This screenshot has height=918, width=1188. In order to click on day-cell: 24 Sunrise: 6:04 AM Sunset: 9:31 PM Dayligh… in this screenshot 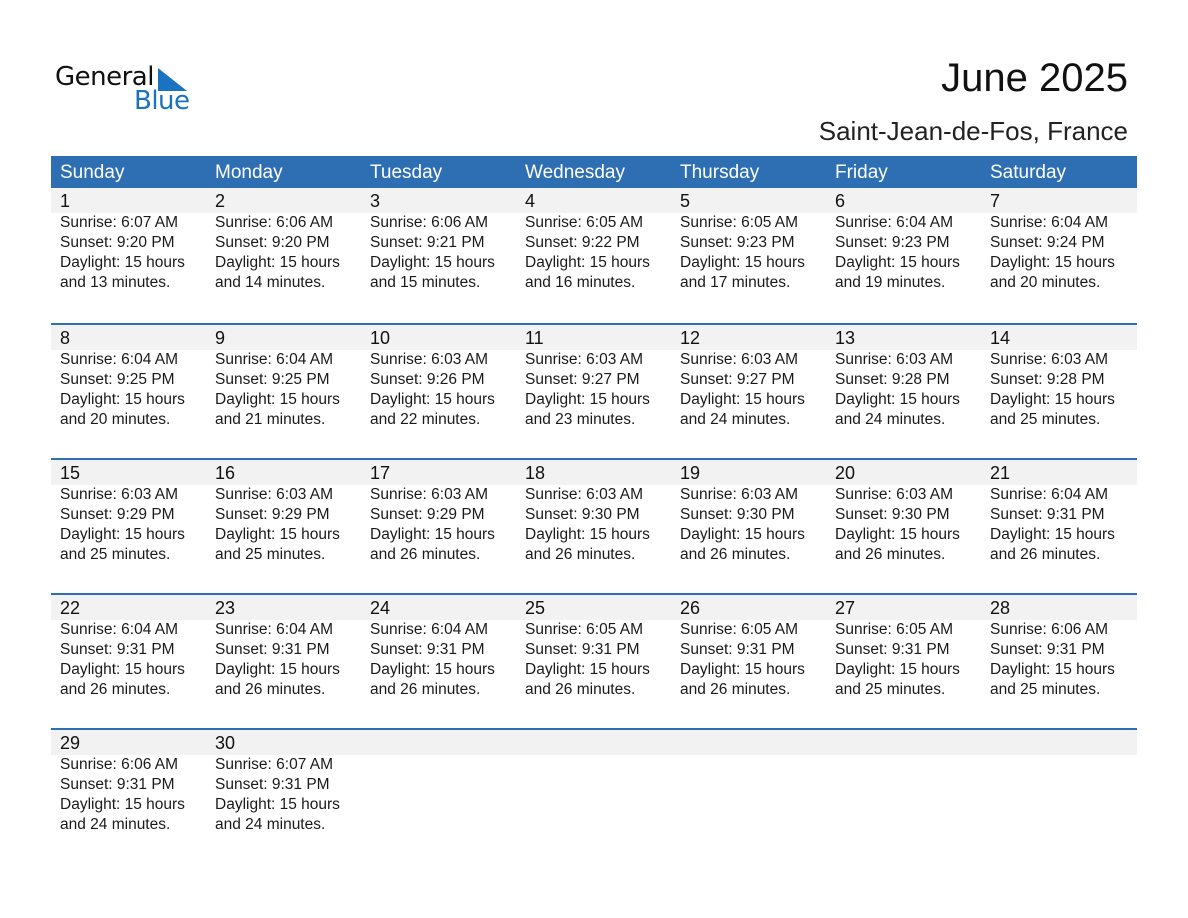, I will do `click(438, 647)`.